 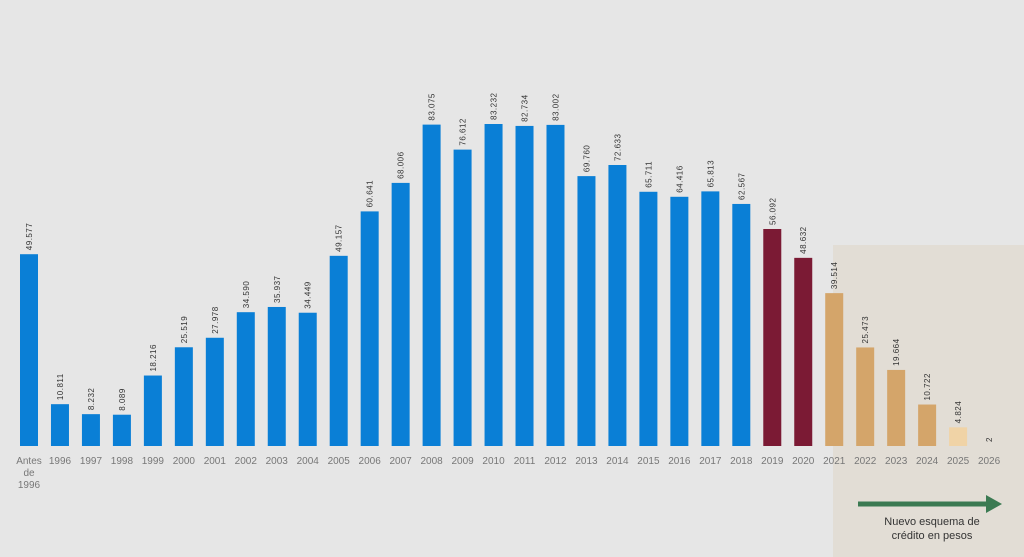 I want to click on x-tick-label: 2017, so click(x=710, y=461).